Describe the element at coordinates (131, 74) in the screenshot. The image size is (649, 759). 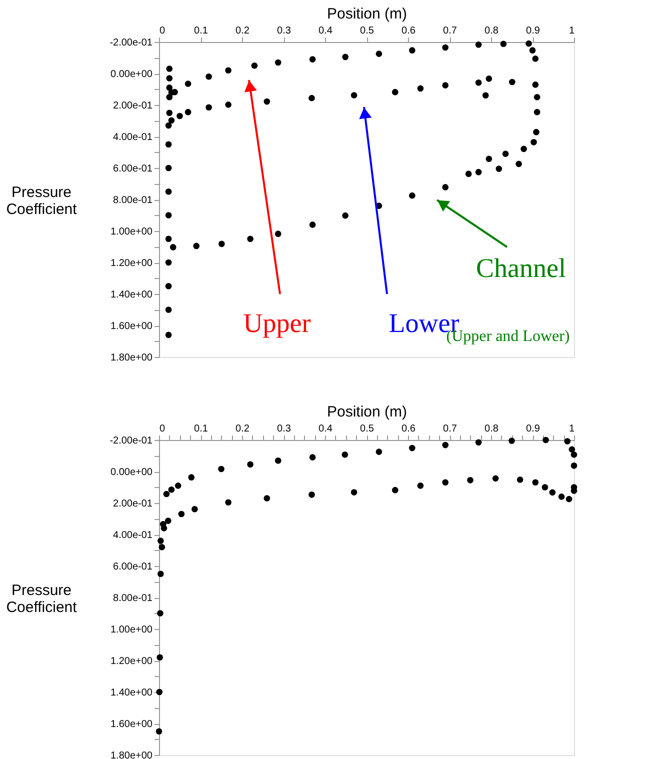
I see `y-tick-label: 0.00e+00` at that location.